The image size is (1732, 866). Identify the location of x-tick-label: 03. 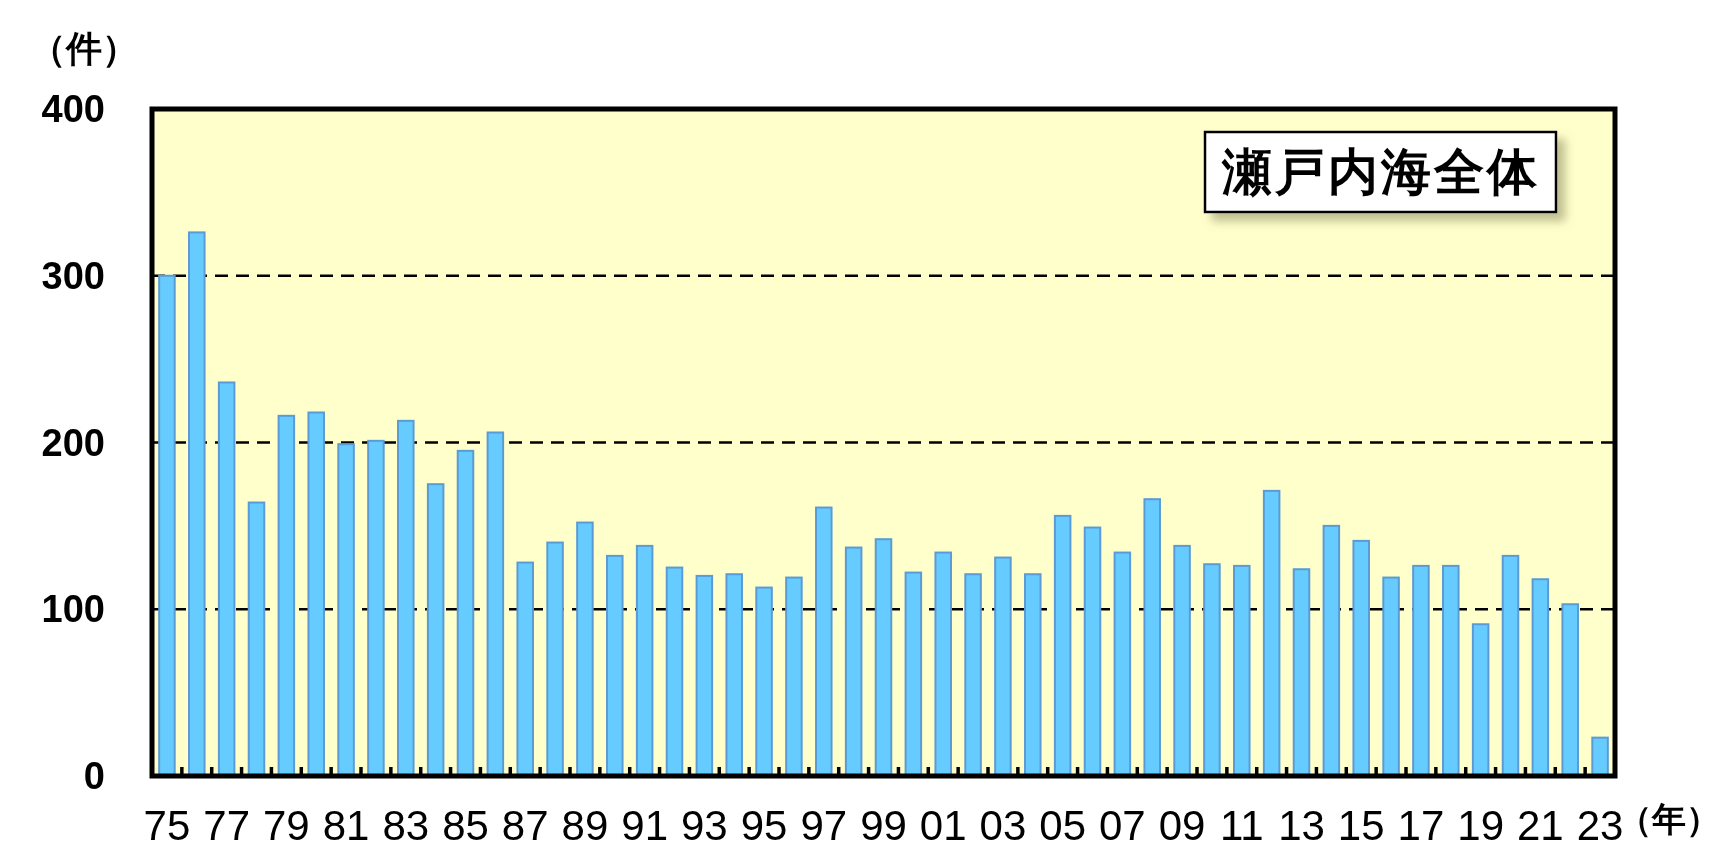
(1003, 825).